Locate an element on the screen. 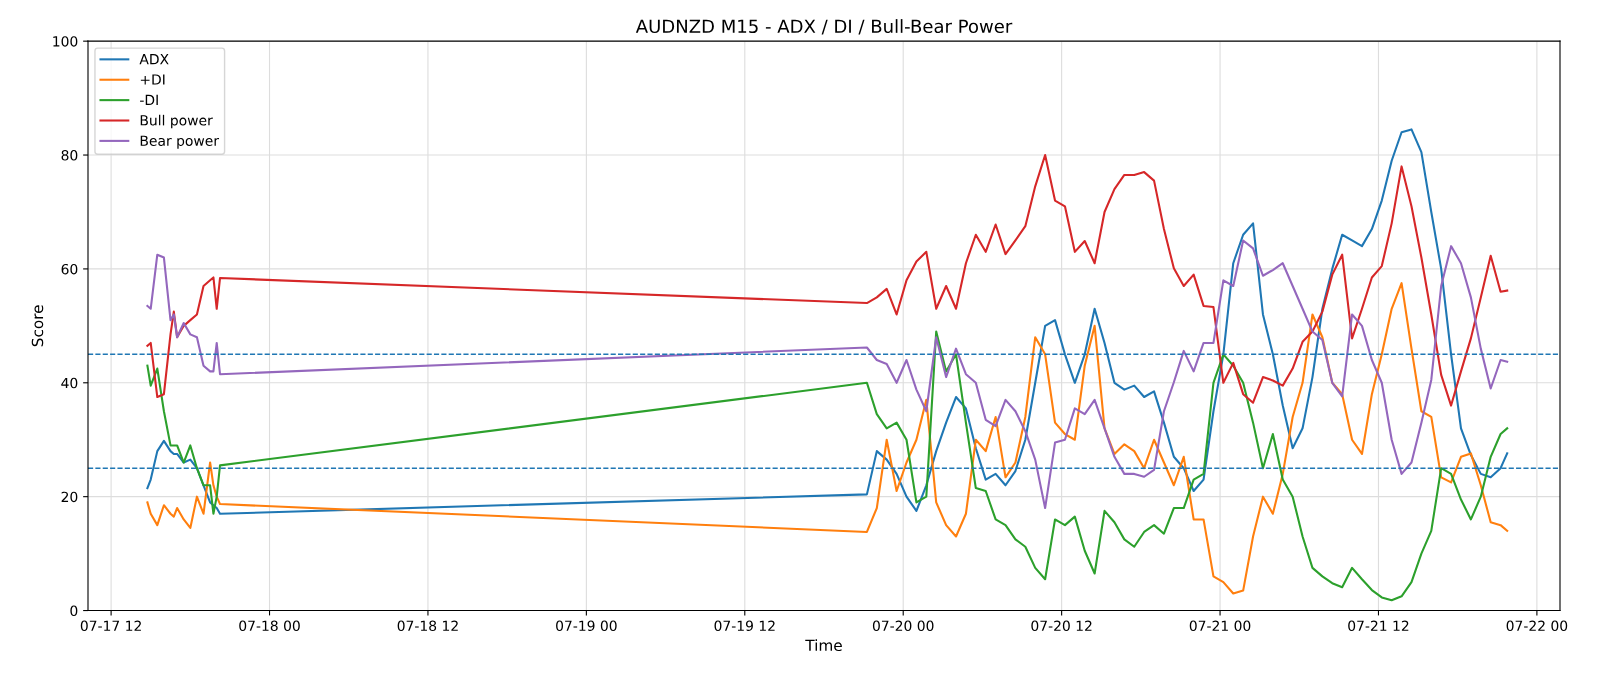 This screenshot has width=1600, height=686. y-tick-label: 80 is located at coordinates (69, 155).